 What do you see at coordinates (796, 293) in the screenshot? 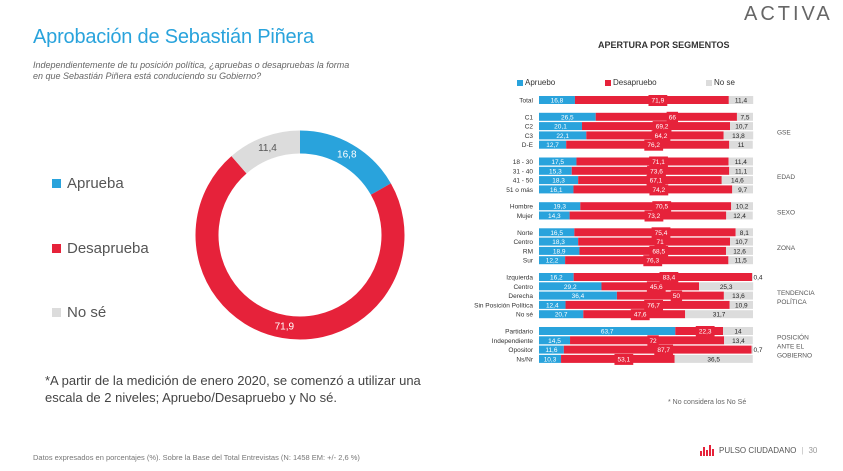
I see `segment-group-label: TENDENCIA` at bounding box center [796, 293].